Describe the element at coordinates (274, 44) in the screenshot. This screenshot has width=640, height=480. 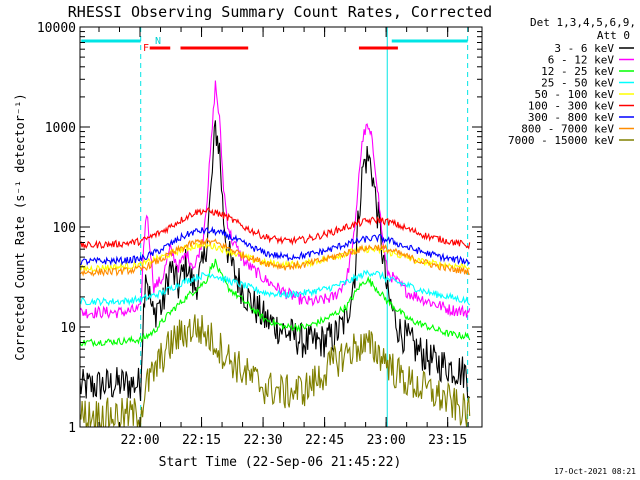
I see `flag-bars` at that location.